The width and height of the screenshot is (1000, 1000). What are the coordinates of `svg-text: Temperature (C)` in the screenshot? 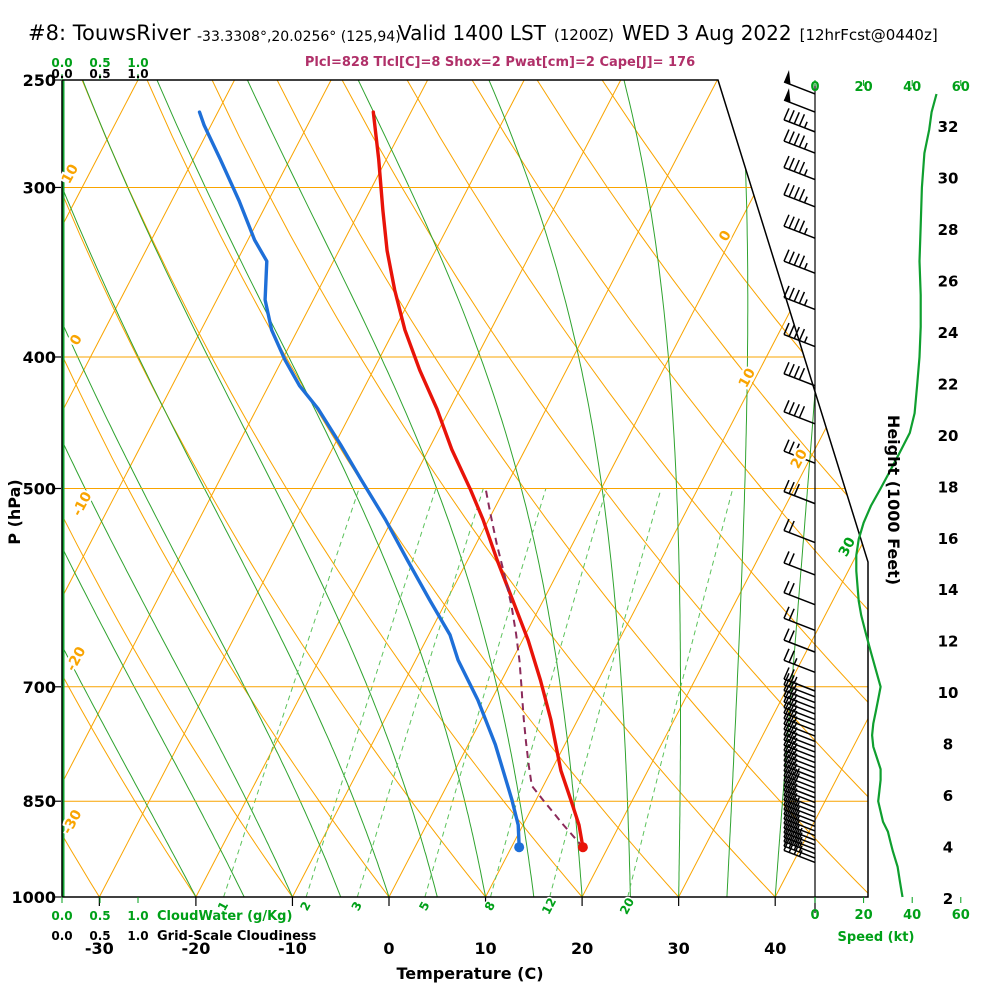 It's located at (469, 973).